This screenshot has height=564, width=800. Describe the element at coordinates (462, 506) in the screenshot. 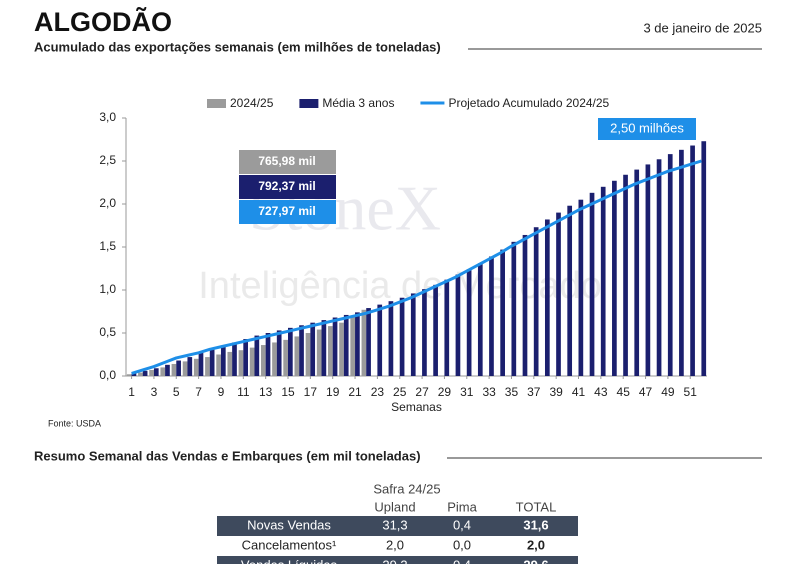

I see `column-header: Pima` at that location.